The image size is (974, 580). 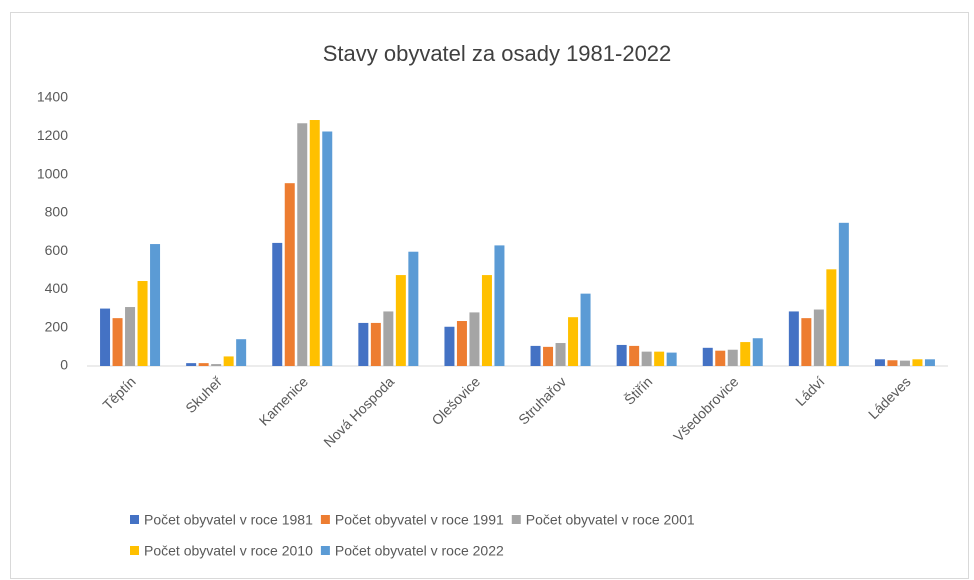 I want to click on legend-label: Počet obyvatel v roce 1981, so click(x=228, y=520).